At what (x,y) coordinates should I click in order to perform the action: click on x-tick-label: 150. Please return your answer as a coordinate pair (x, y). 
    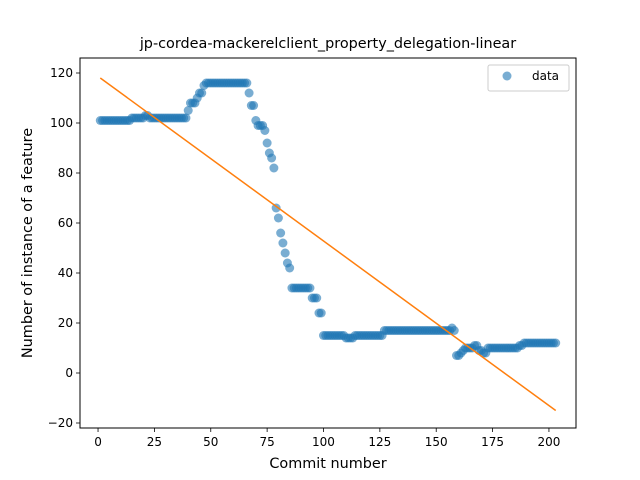
    Looking at the image, I should click on (436, 442).